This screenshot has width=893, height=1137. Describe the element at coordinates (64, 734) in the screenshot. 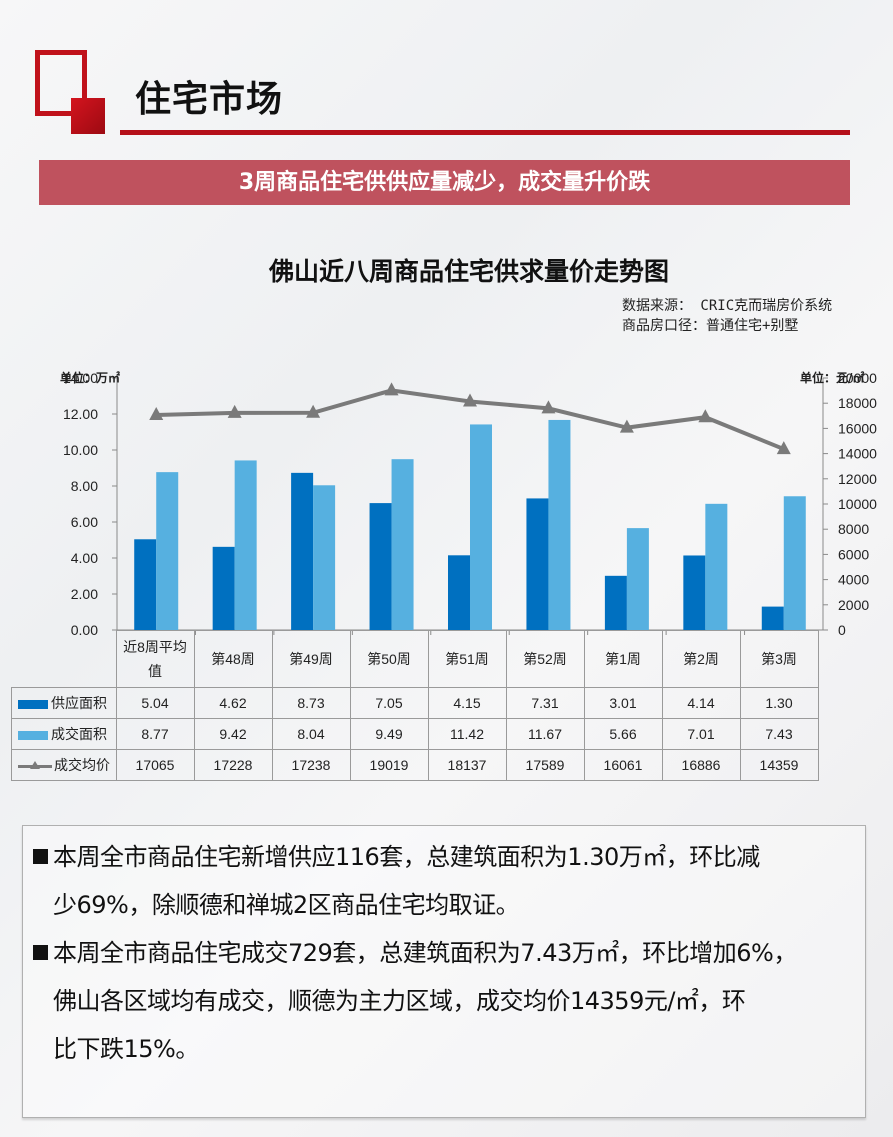

I see `legend-deal-area: 成交面积` at that location.